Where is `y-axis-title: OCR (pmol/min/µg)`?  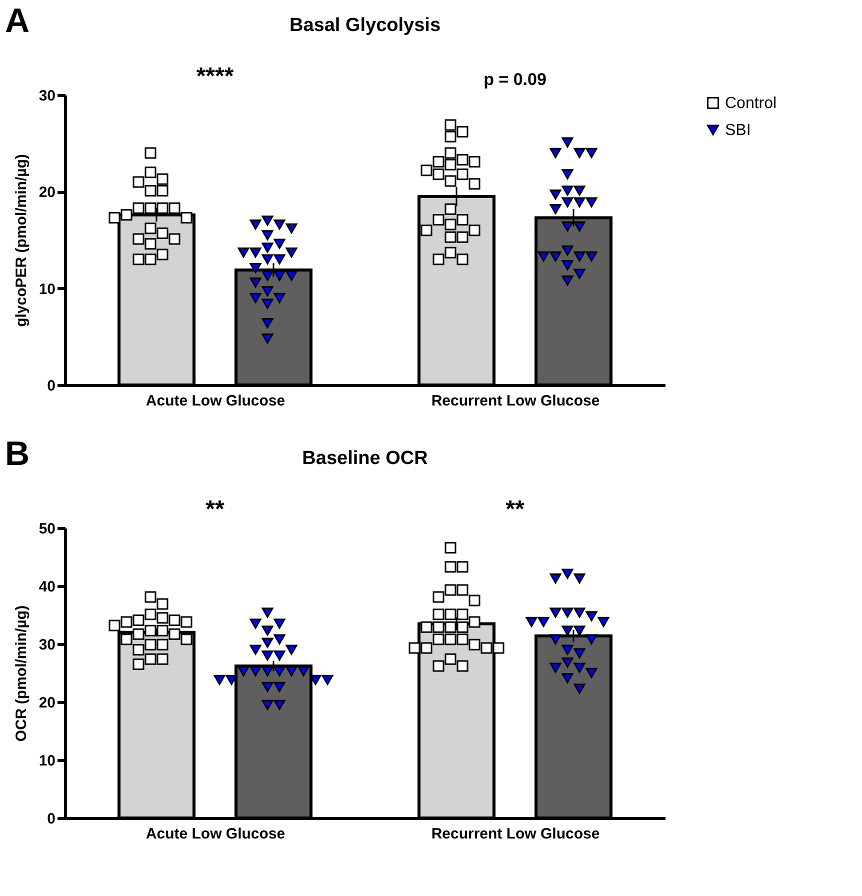 y-axis-title: OCR (pmol/min/µg) is located at coordinates (21, 673).